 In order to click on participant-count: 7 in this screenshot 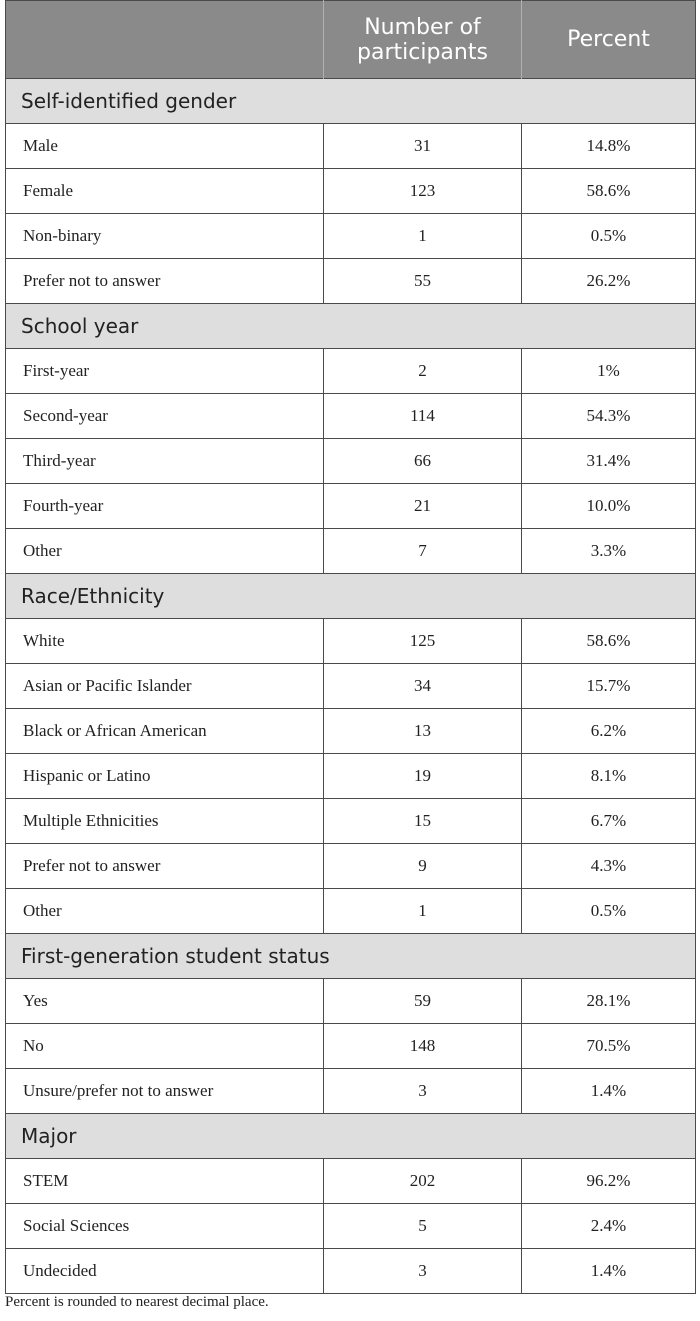, I will do `click(422, 551)`.